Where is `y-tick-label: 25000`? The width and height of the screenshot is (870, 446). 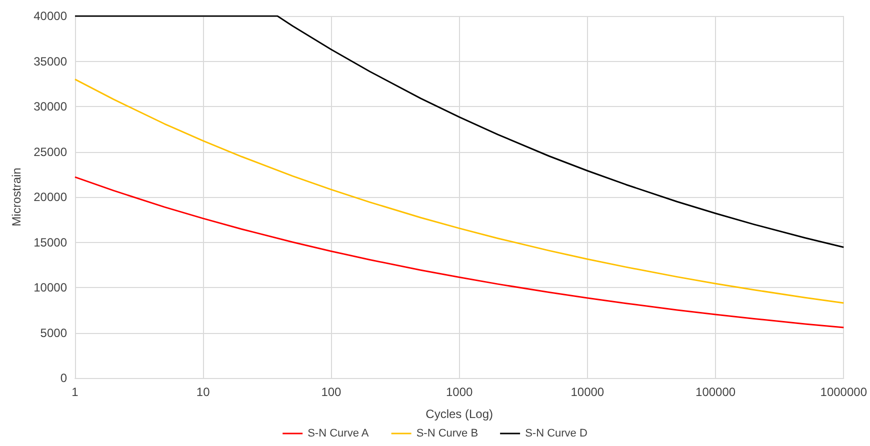
y-tick-label: 25000 is located at coordinates (51, 151).